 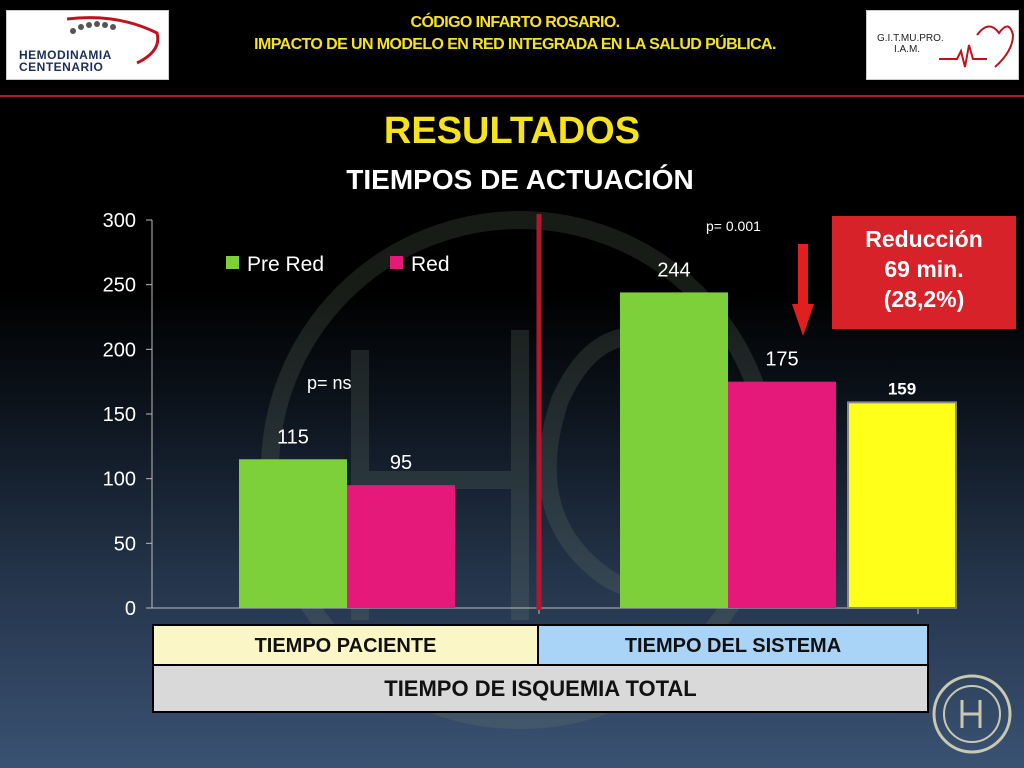 What do you see at coordinates (907, 49) in the screenshot?
I see `logo-right-line2: I.A.M.` at bounding box center [907, 49].